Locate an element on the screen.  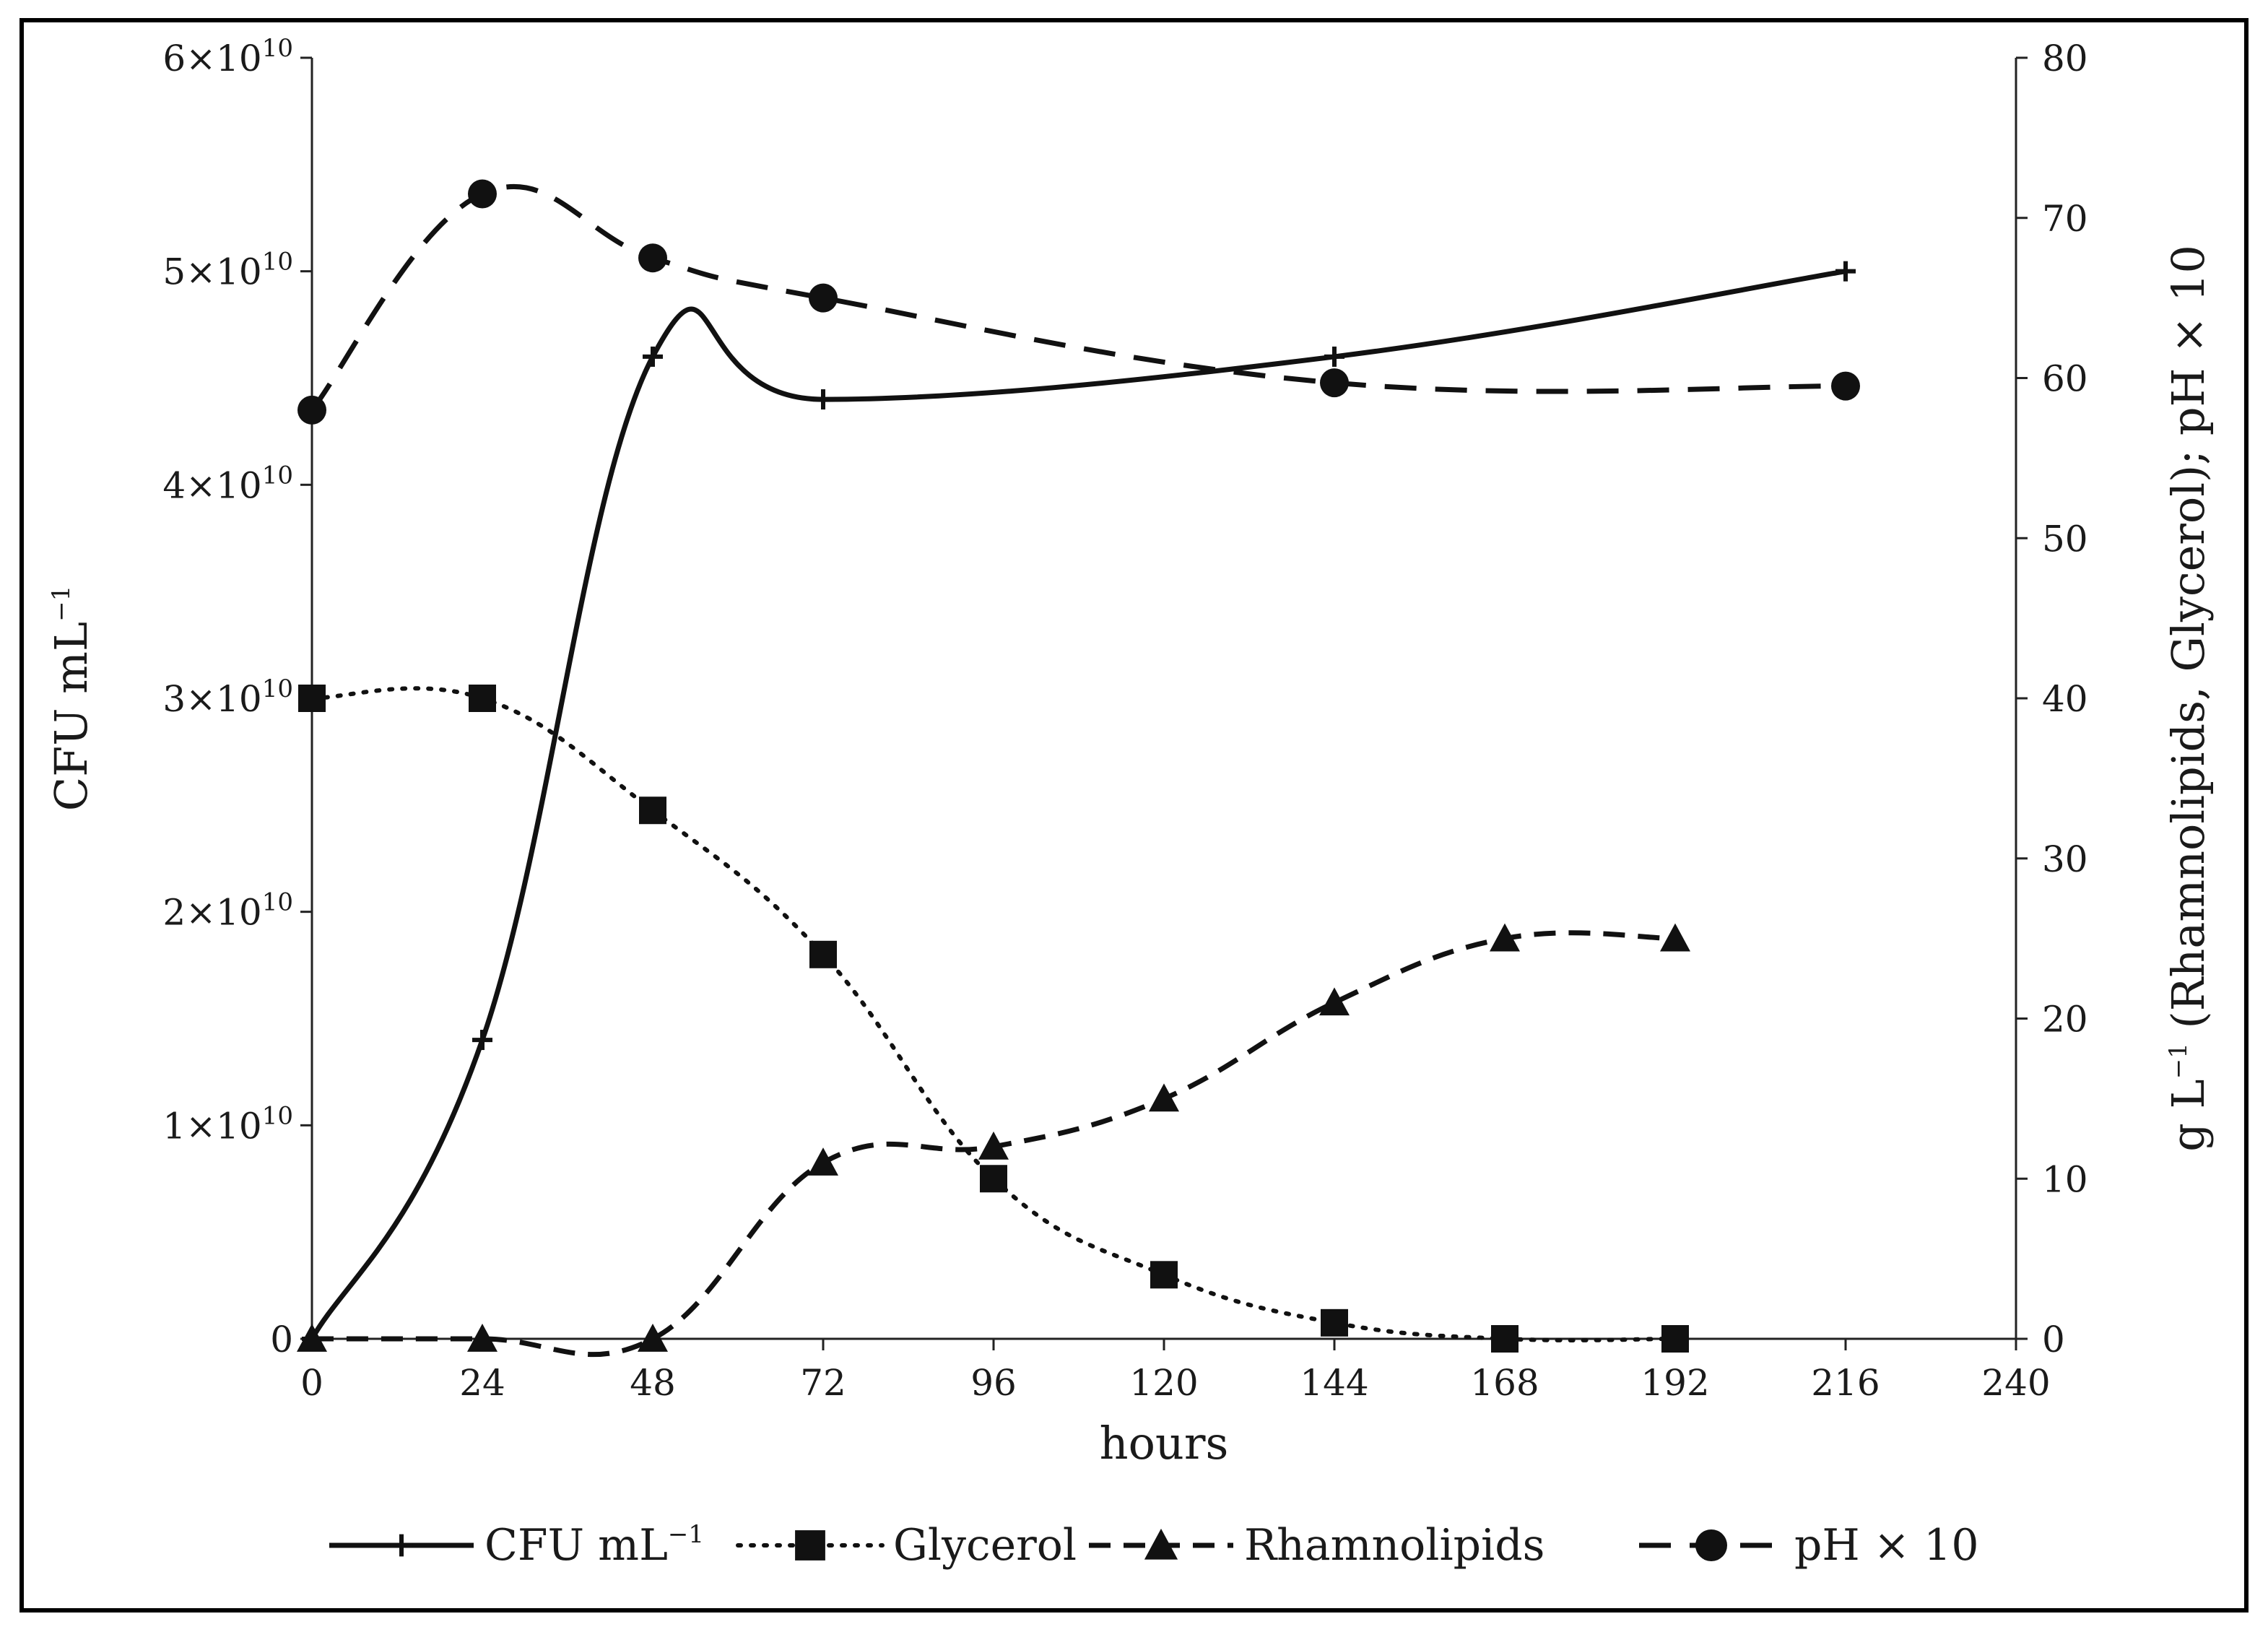
x-tick-label: 24 is located at coordinates (482, 1383).